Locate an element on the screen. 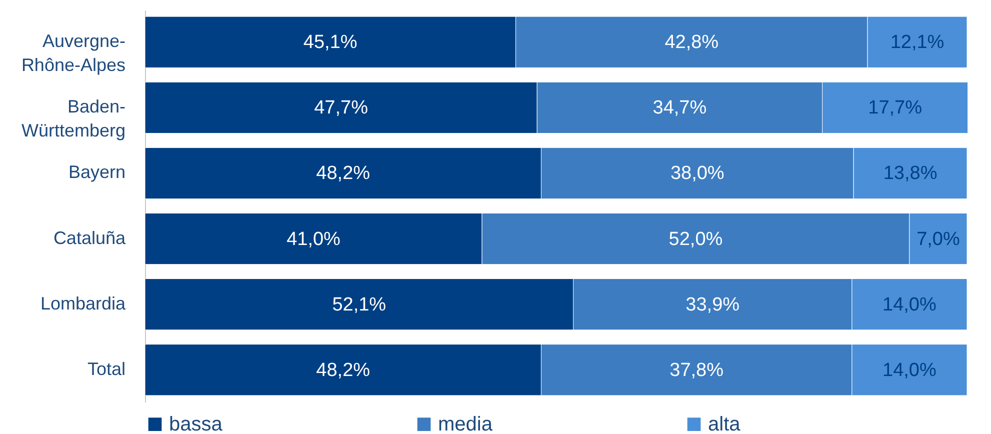 The height and width of the screenshot is (434, 991). legend-label: media is located at coordinates (466, 423).